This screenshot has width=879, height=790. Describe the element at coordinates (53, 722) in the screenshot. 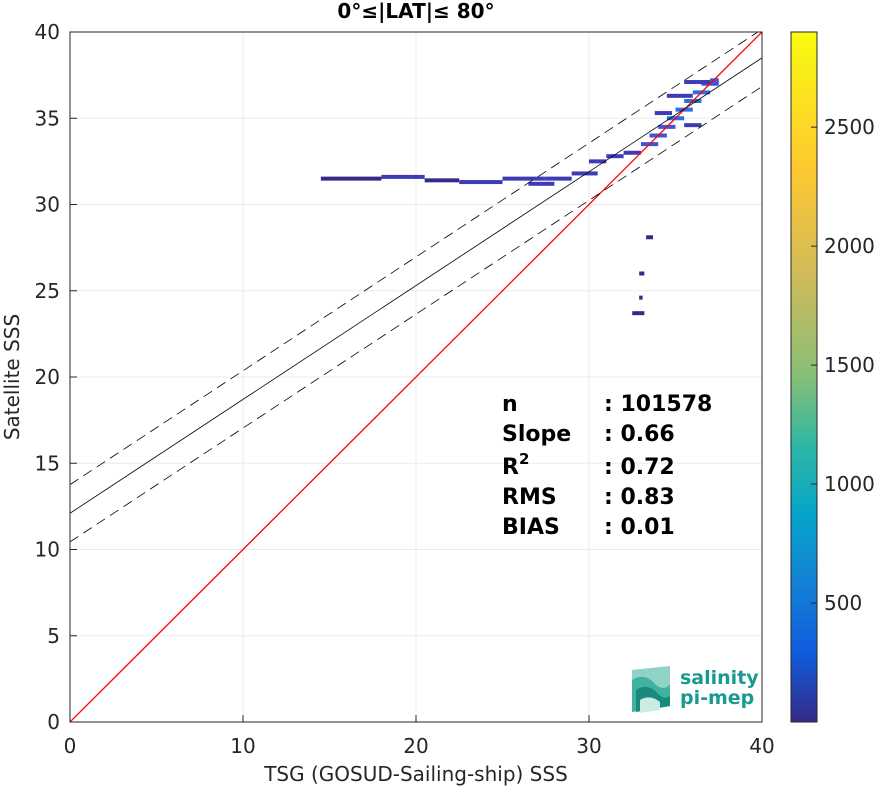

I see `y-tick-label: 0` at that location.